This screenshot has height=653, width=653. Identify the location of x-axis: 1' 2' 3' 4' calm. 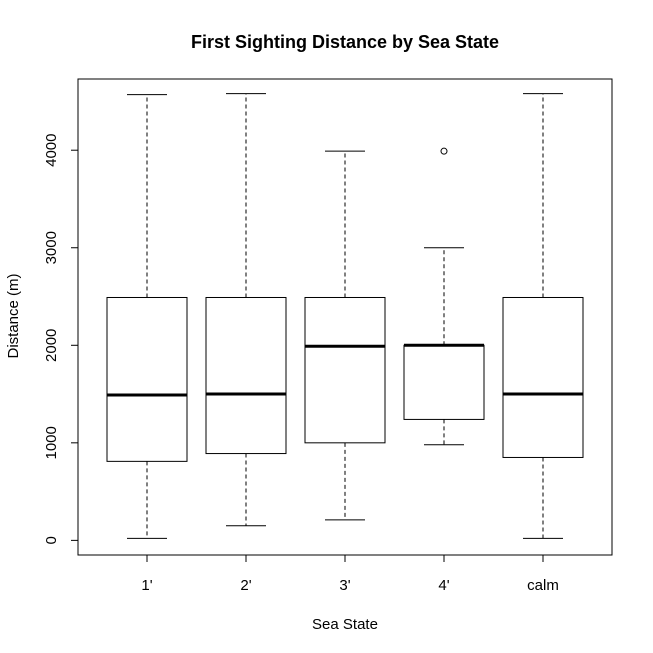
(350, 574).